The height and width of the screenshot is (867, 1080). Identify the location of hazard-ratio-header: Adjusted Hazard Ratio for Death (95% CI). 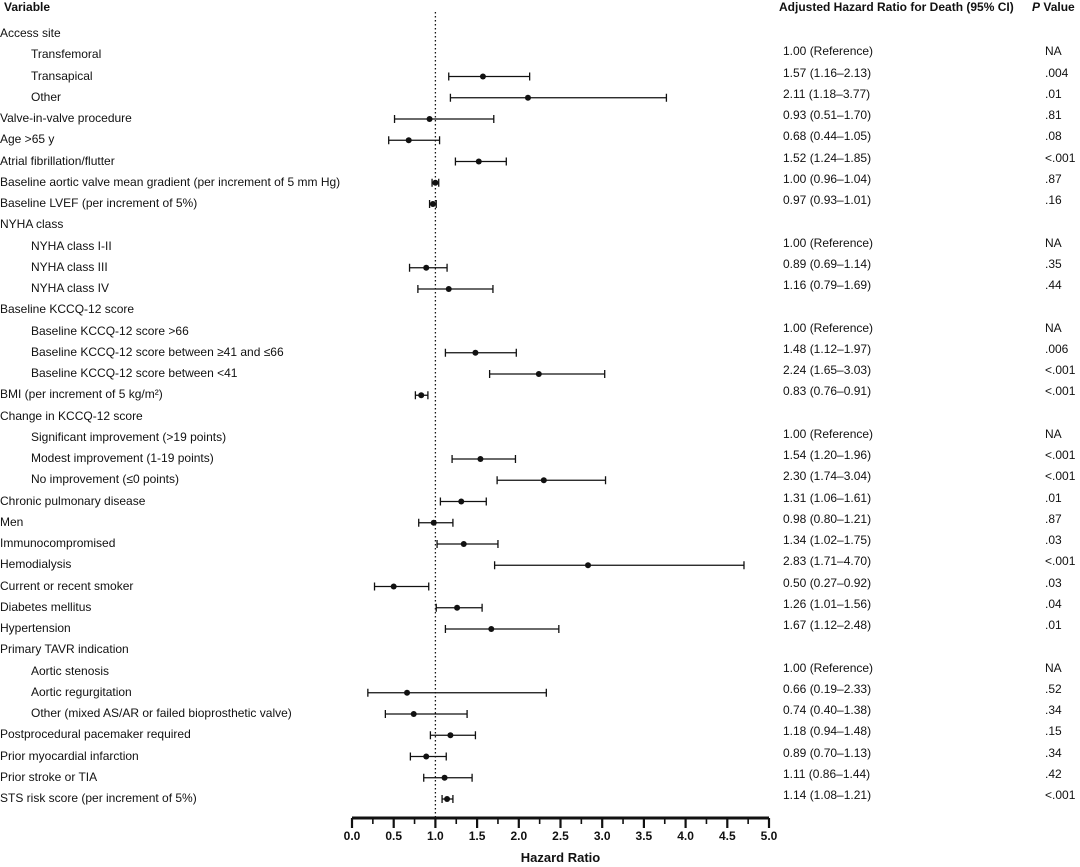
(896, 7).